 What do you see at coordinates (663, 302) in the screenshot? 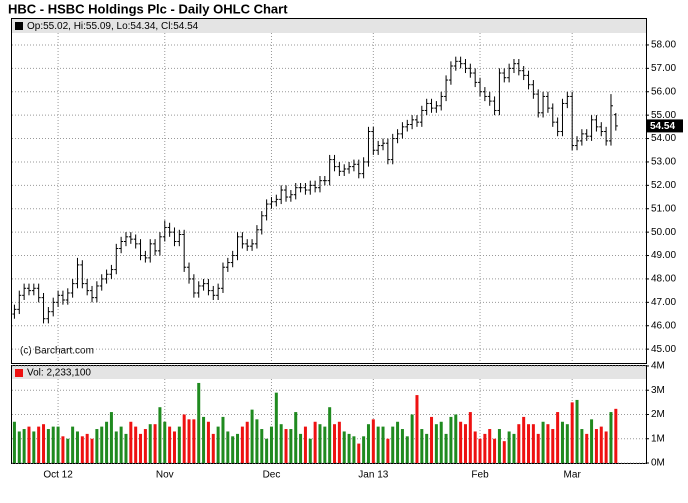
I see `y-tick-label: 47.00` at bounding box center [663, 302].